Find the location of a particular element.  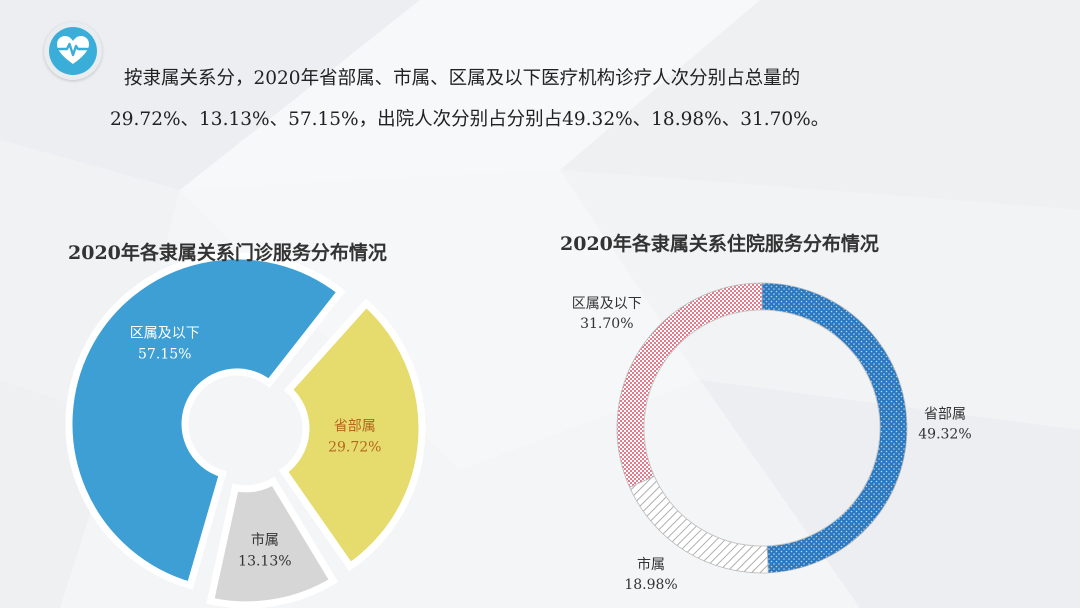

inpatient-slice-series-a is located at coordinates (834, 428).